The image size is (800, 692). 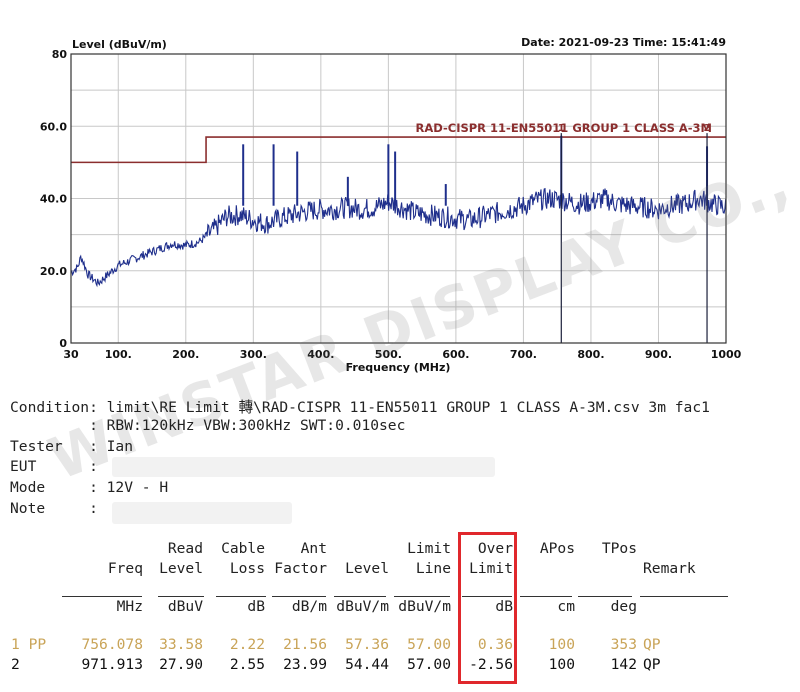 I want to click on hdr2-c3: Loss, so click(x=247, y=568).